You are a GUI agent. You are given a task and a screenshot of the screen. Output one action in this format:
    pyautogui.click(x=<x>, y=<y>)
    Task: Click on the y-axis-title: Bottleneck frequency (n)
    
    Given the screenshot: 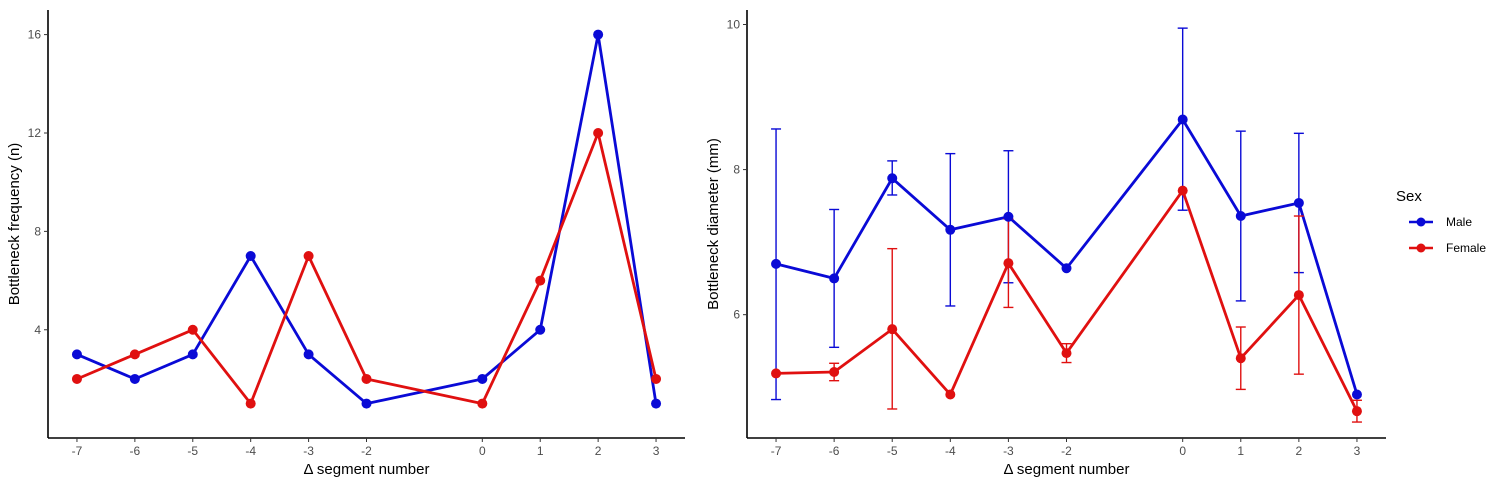 What is the action you would take?
    pyautogui.click(x=14, y=224)
    